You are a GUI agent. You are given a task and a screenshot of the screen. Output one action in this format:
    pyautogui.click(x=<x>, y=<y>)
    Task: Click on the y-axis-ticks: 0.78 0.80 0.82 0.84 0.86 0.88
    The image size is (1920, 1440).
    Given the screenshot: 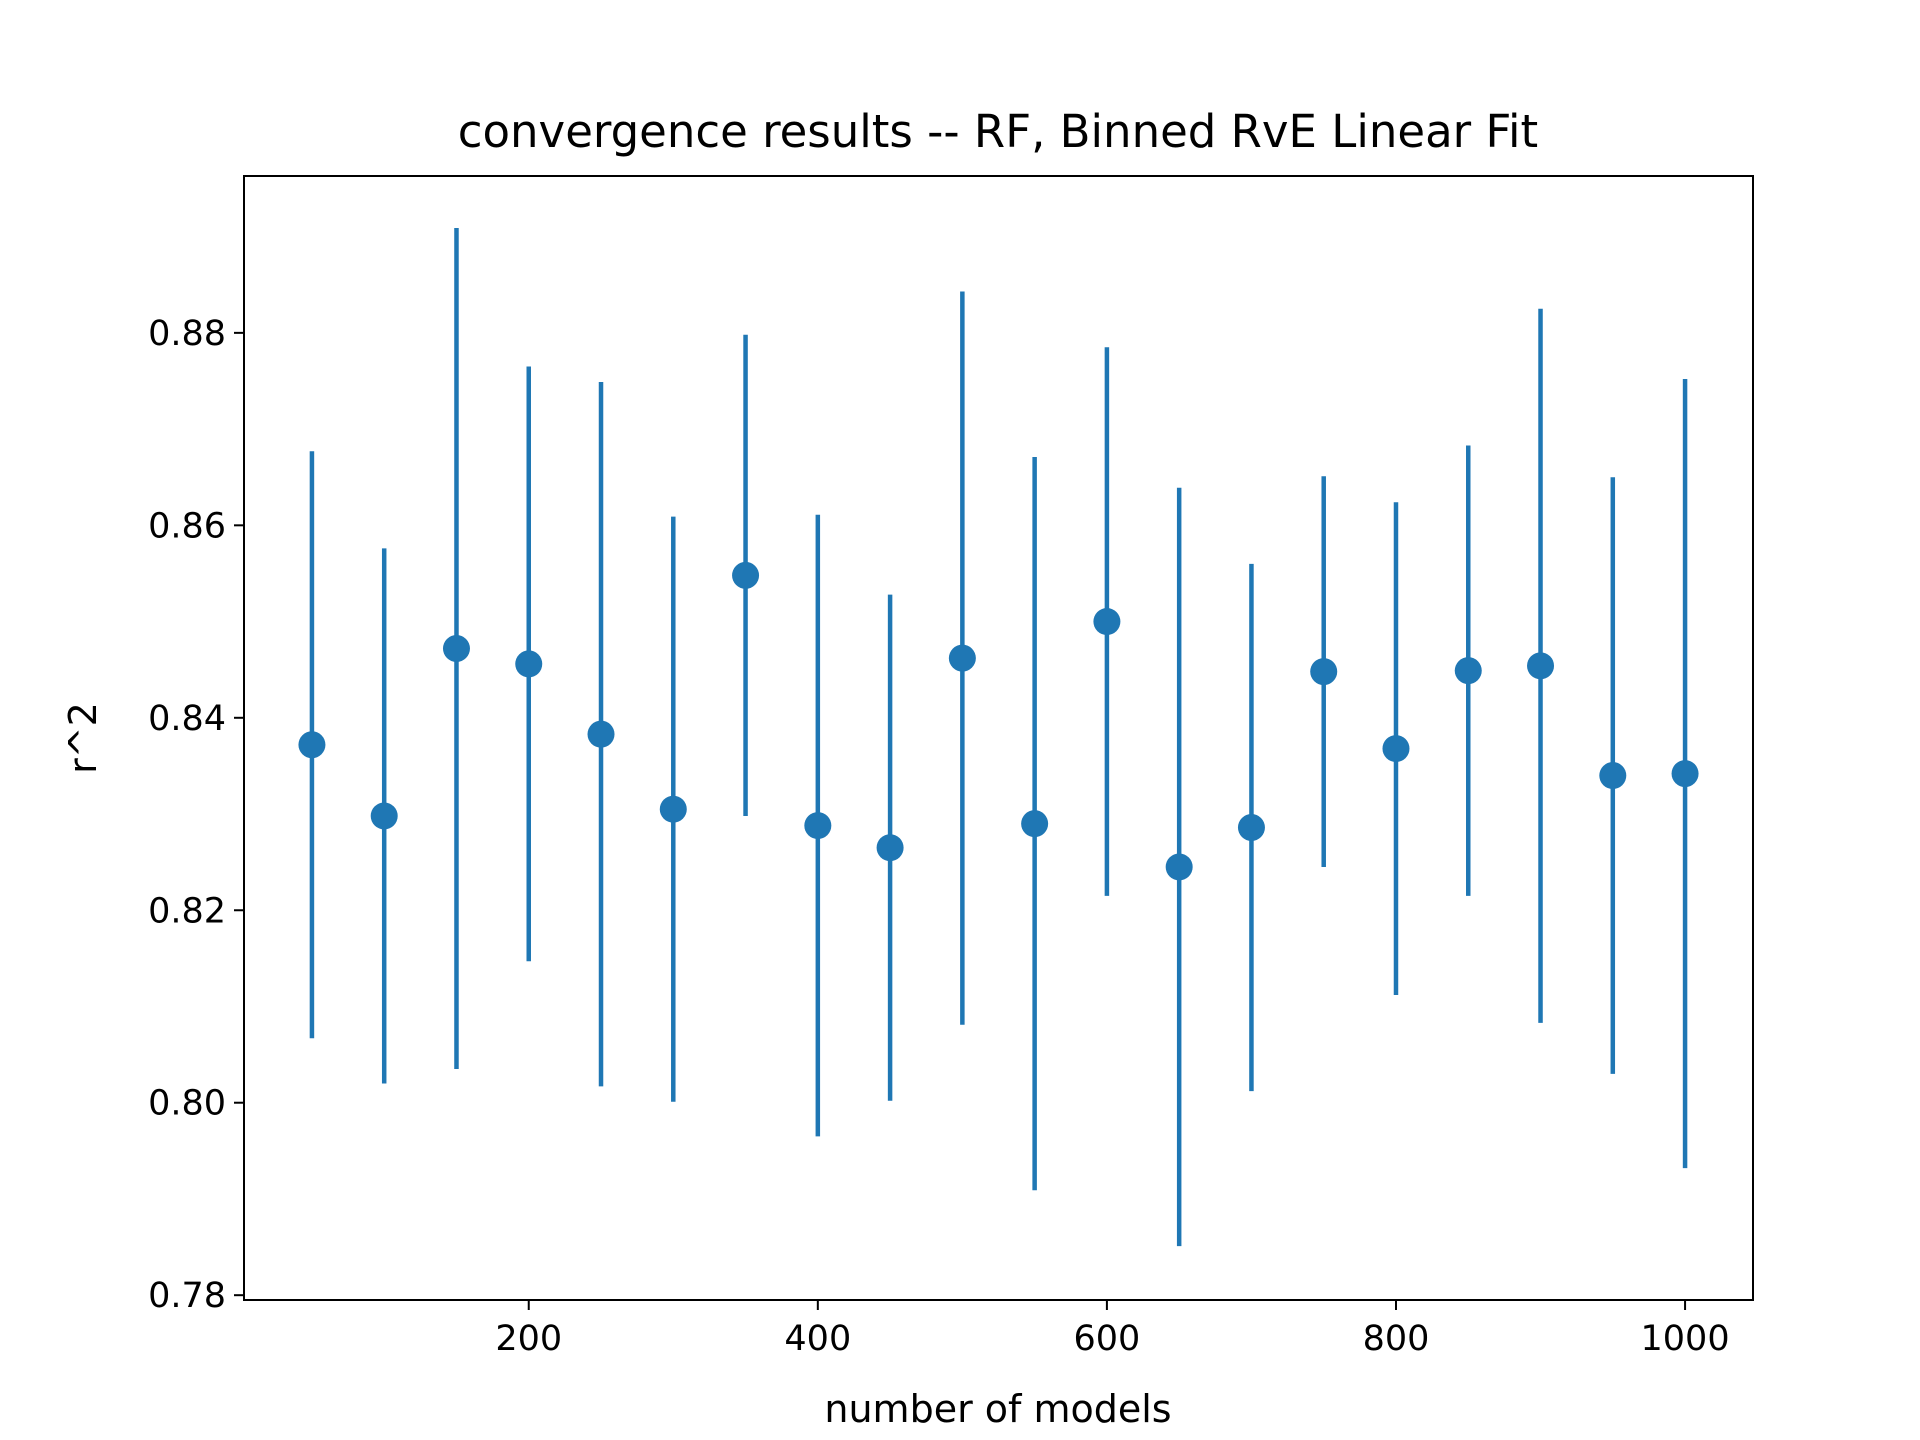 What is the action you would take?
    pyautogui.click(x=196, y=815)
    